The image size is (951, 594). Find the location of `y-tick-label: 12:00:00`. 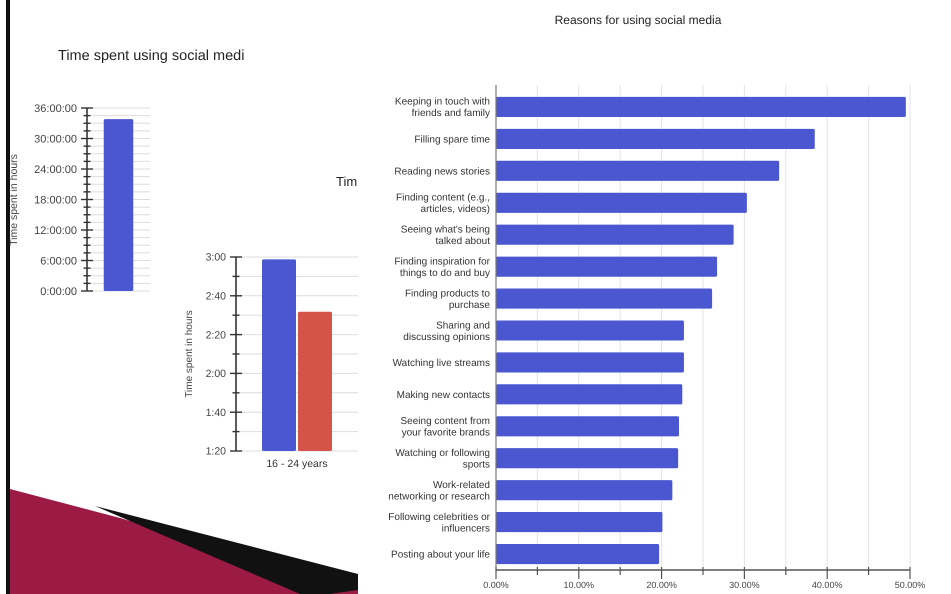

y-tick-label: 12:00:00 is located at coordinates (55, 230).